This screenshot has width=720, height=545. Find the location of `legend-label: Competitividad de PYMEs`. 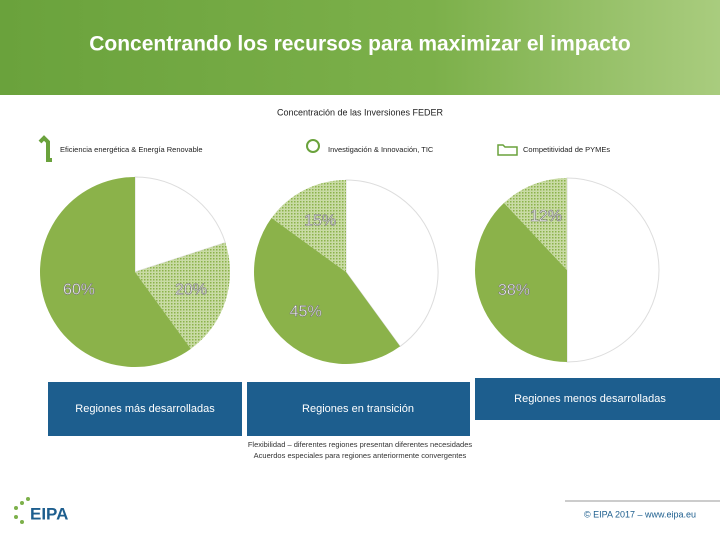

legend-label: Competitividad de PYMEs is located at coordinates (566, 149).